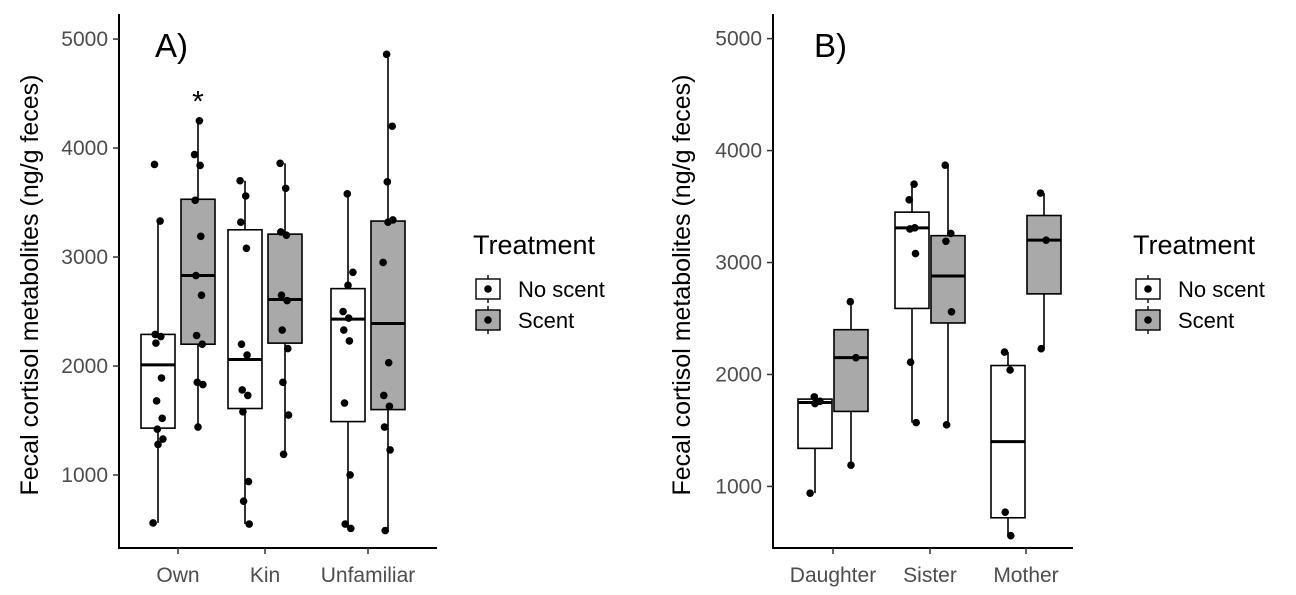 The image size is (1296, 595). I want to click on significance-star: *, so click(198, 102).